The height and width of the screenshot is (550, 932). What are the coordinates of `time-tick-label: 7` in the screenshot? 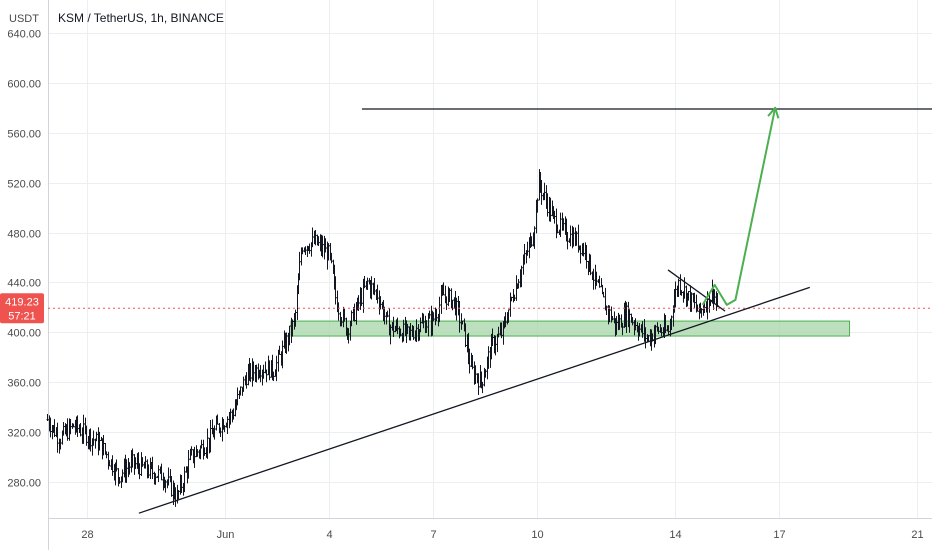 It's located at (433, 535).